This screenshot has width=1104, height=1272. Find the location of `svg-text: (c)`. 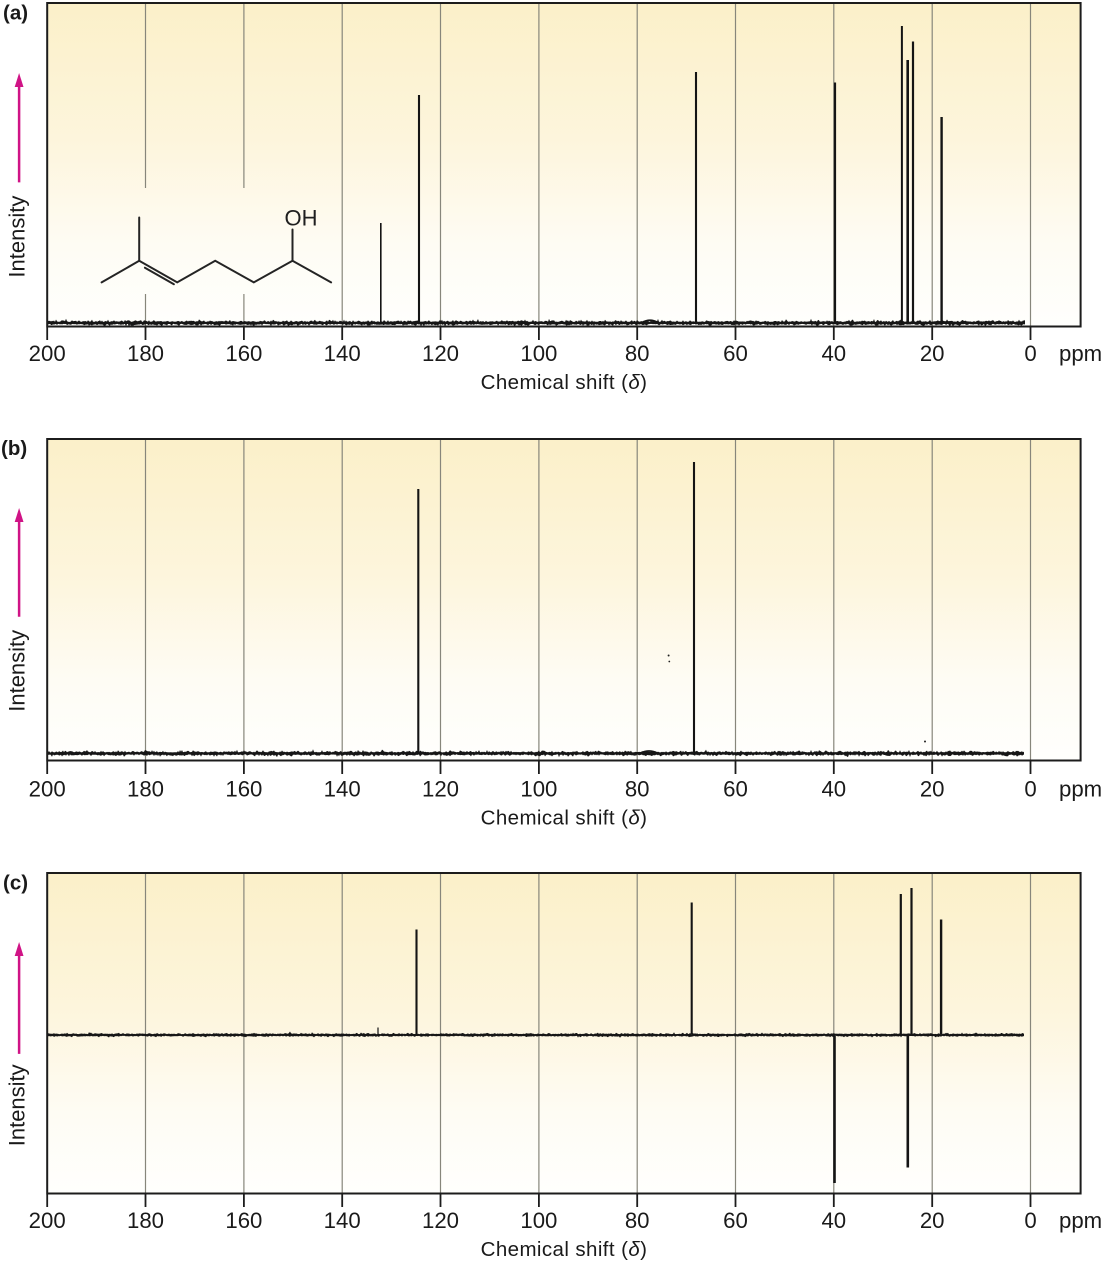

svg-text: (c) is located at coordinates (15, 882).